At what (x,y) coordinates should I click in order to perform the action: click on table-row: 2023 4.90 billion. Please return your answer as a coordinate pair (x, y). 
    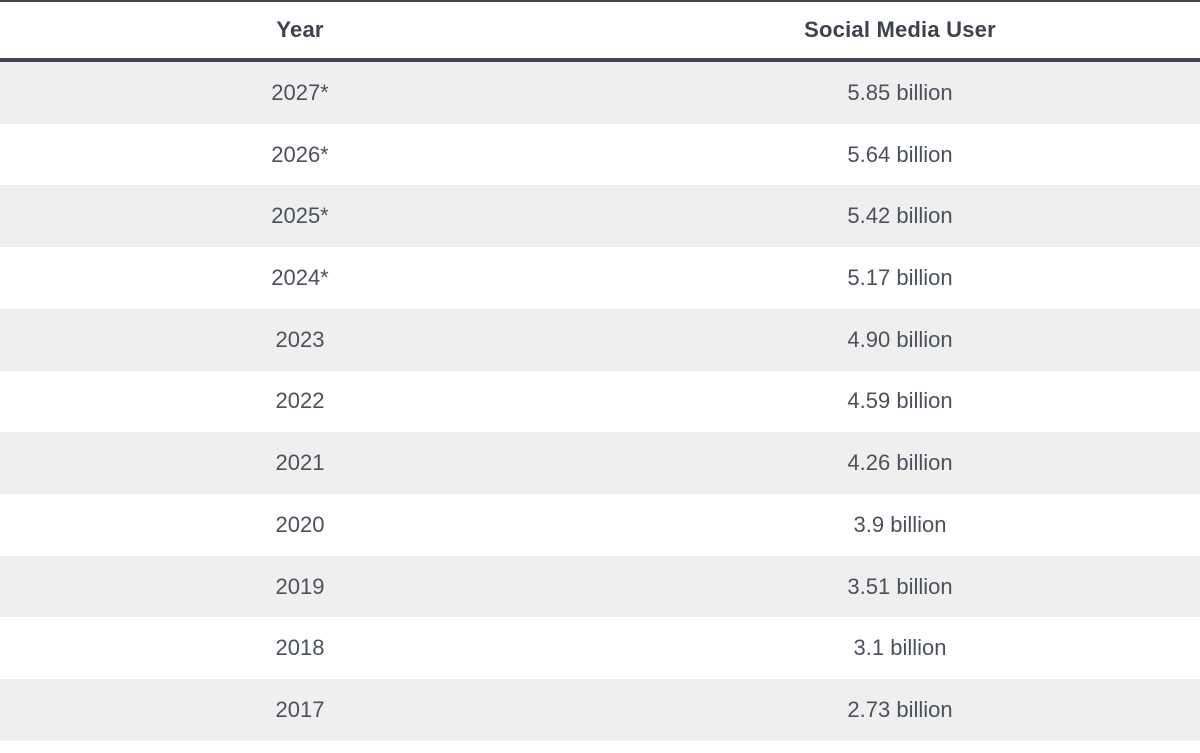
    Looking at the image, I should click on (600, 339).